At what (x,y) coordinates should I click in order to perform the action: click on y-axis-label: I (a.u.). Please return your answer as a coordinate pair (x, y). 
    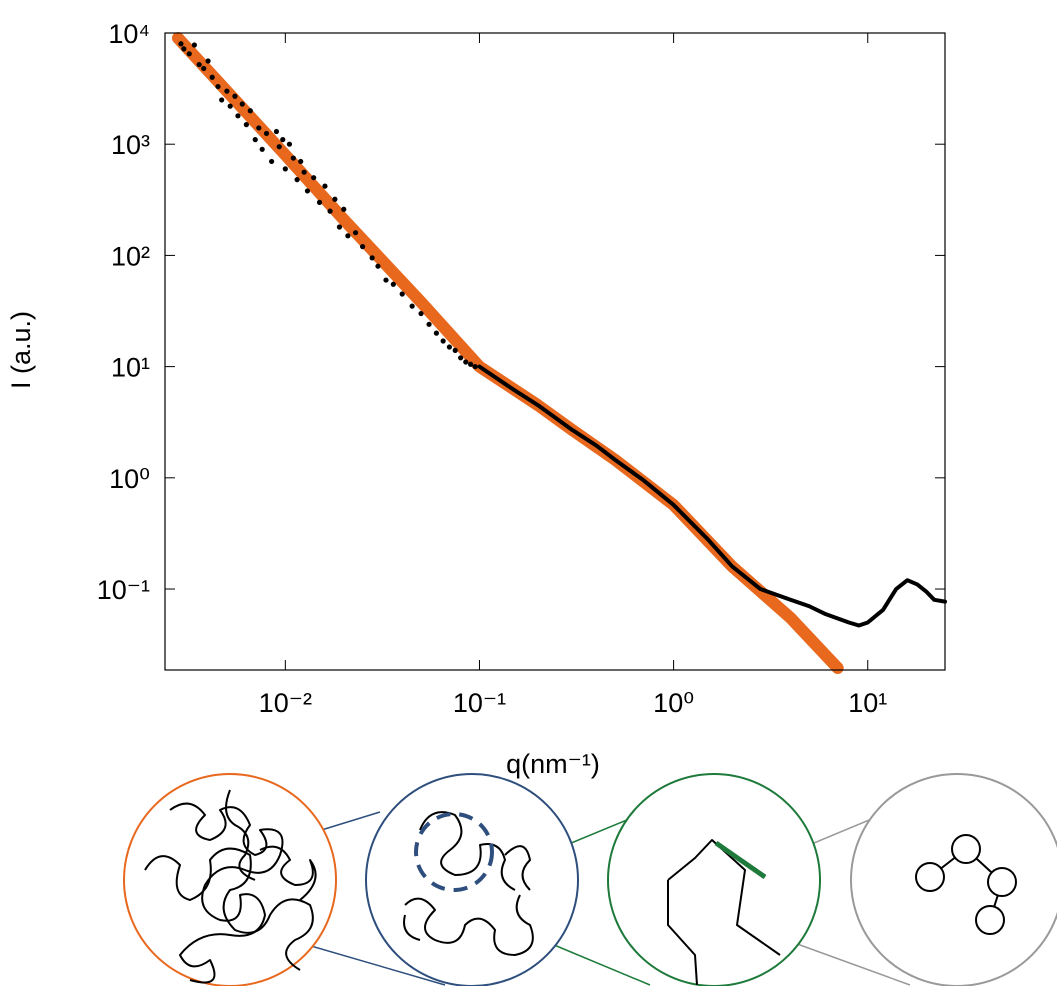
    Looking at the image, I should click on (21, 350).